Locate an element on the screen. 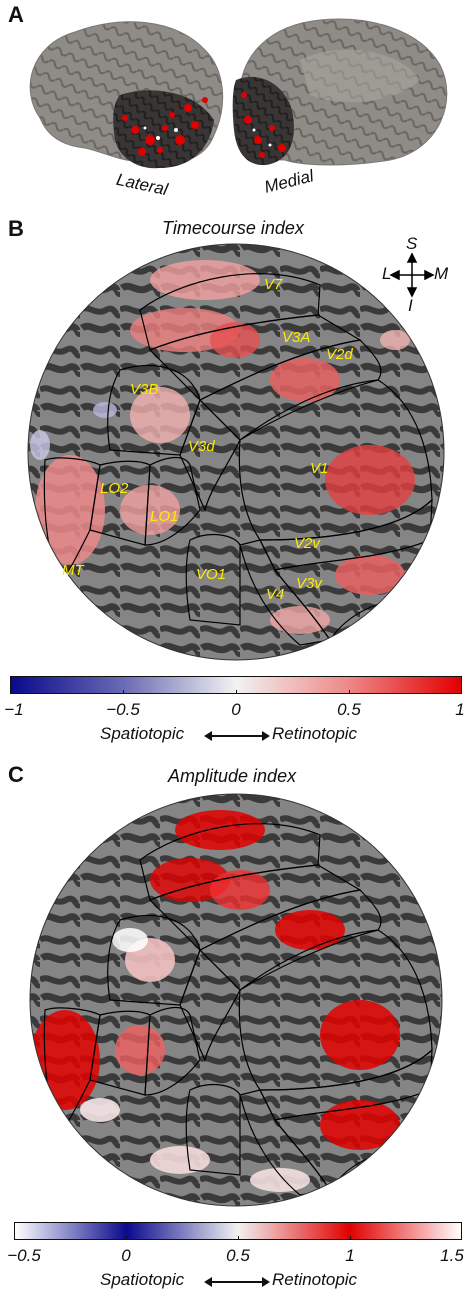 The height and width of the screenshot is (1298, 474). panel-c-spatiotopic-label: Spatiotopic is located at coordinates (142, 1279).